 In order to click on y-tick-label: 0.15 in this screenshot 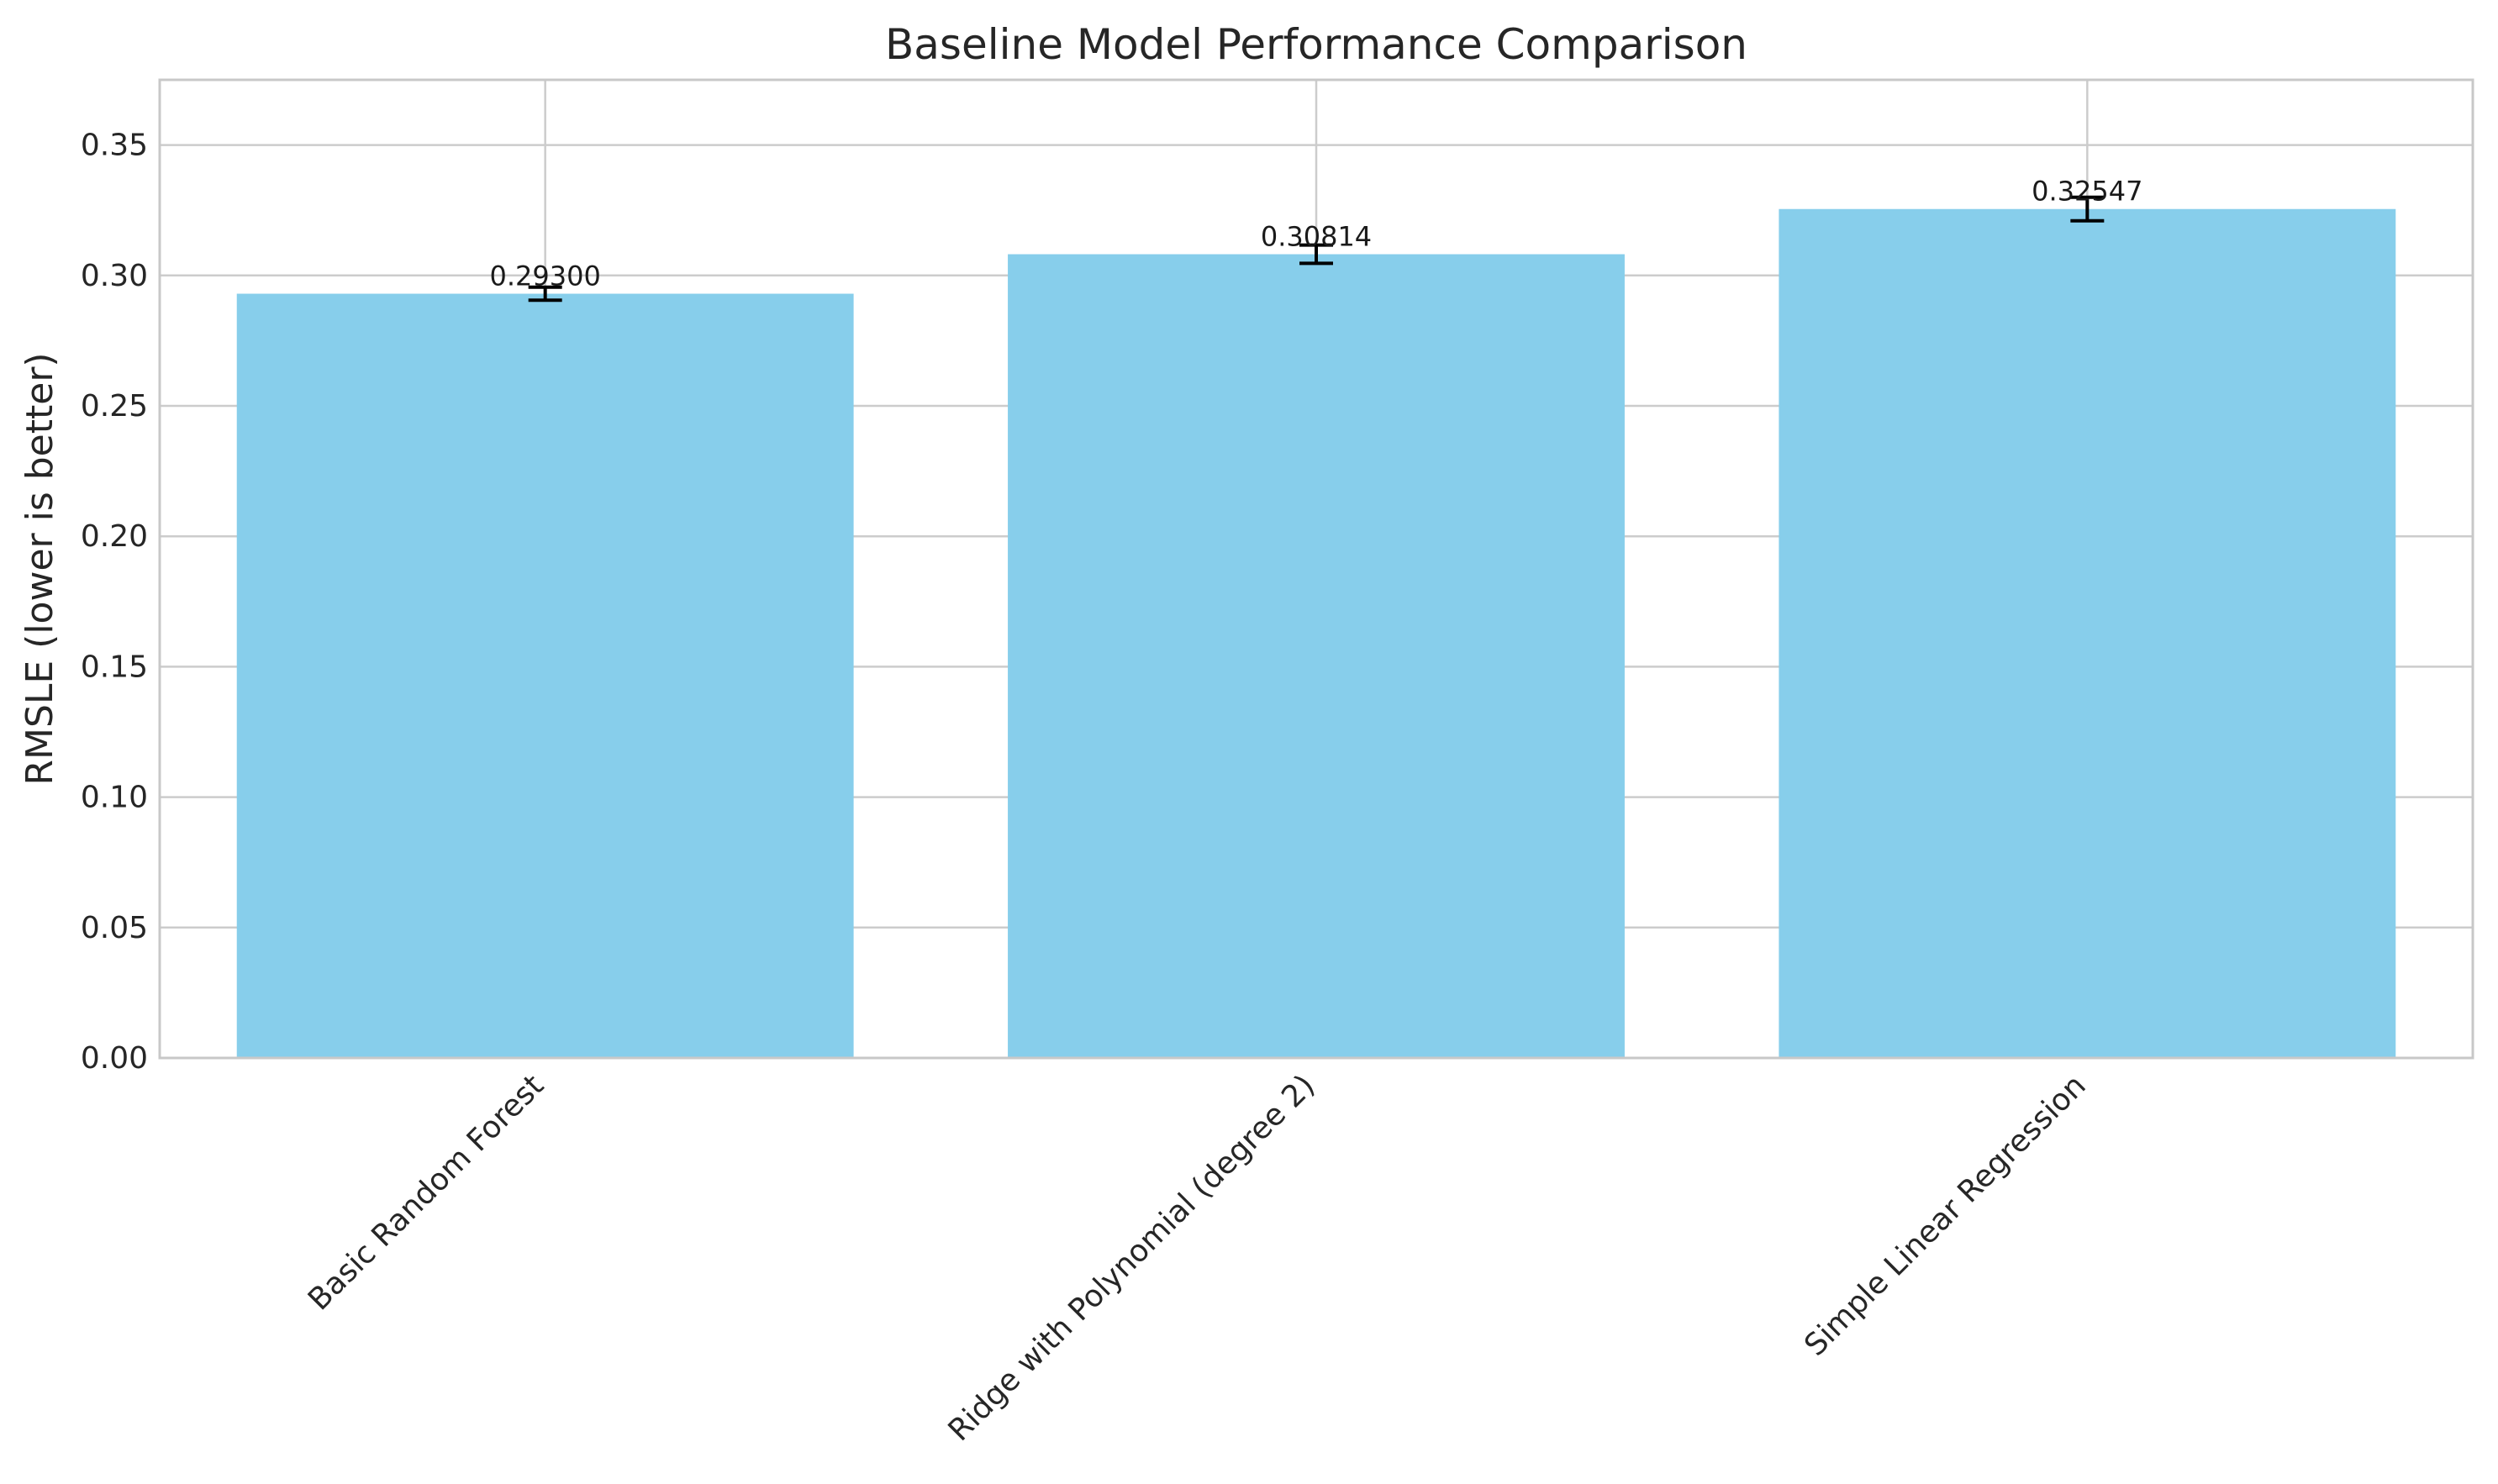, I will do `click(115, 667)`.